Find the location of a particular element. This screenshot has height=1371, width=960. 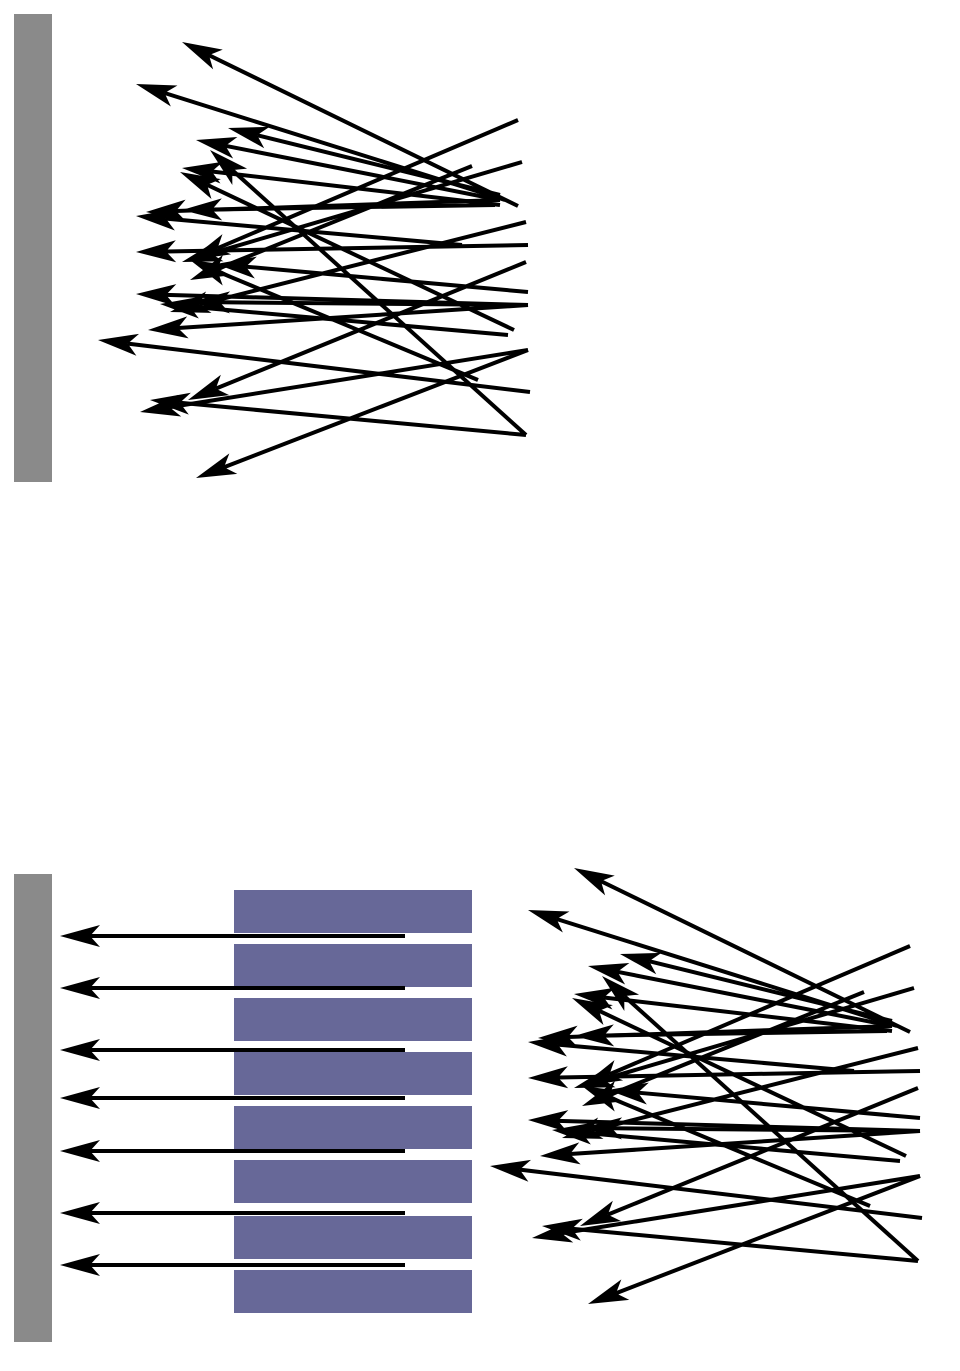

wall-top is located at coordinates (33, 248).